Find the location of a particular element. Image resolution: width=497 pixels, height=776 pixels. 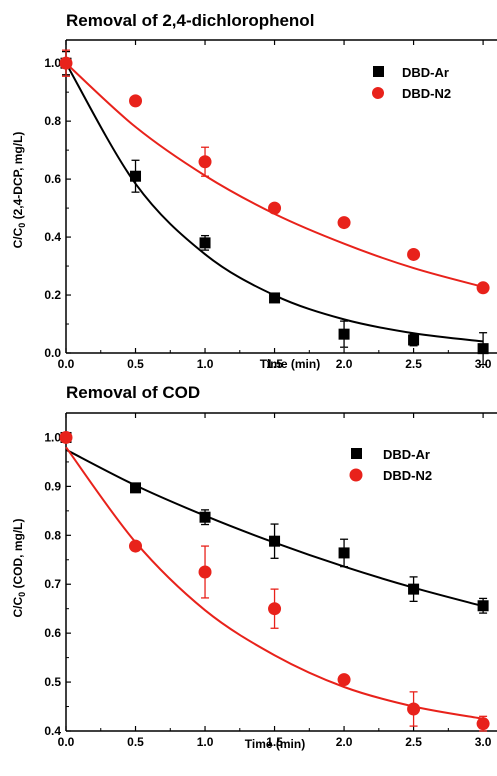

chart-title: Removal of COD is located at coordinates (133, 392).